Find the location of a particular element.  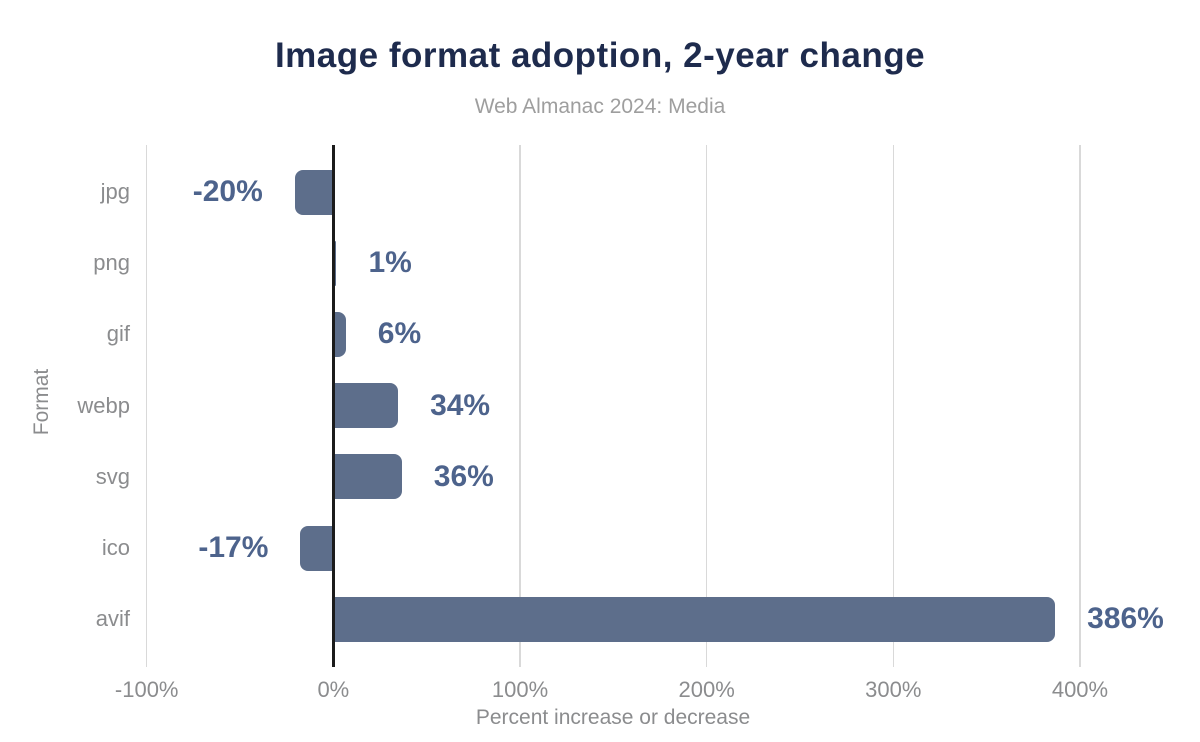

category-label: webp is located at coordinates (103, 405).